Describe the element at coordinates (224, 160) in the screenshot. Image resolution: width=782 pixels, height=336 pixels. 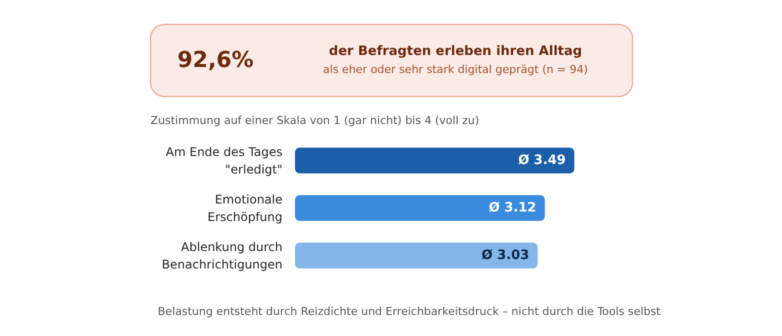
I see `y-tick-label: Am Ende des Tages "erledigt"` at that location.